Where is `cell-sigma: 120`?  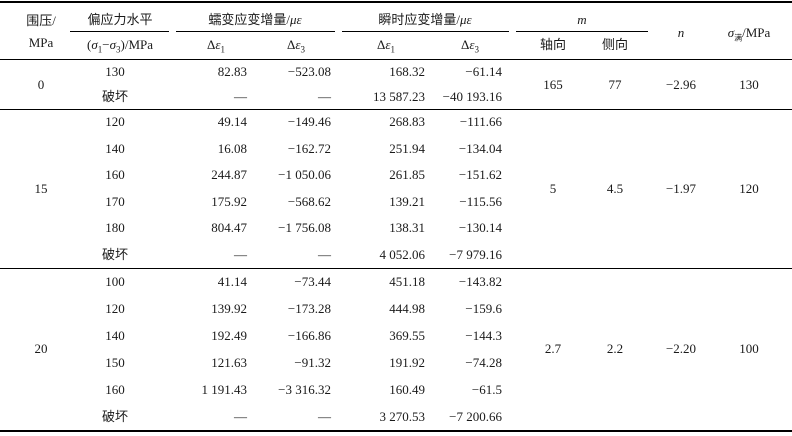
cell-sigma: 120 is located at coordinates (749, 188).